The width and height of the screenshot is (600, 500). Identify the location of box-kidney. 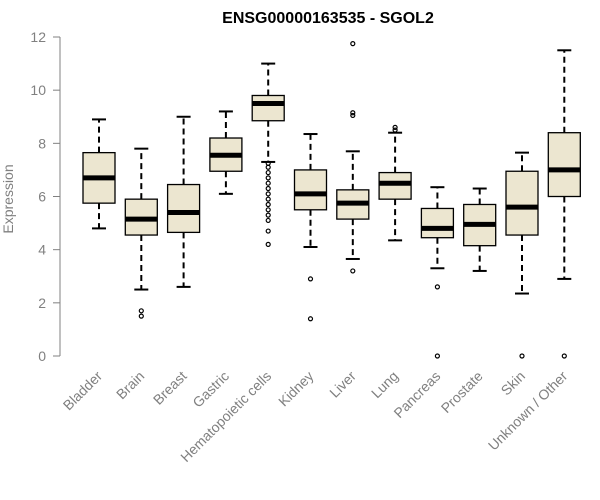
(310, 227).